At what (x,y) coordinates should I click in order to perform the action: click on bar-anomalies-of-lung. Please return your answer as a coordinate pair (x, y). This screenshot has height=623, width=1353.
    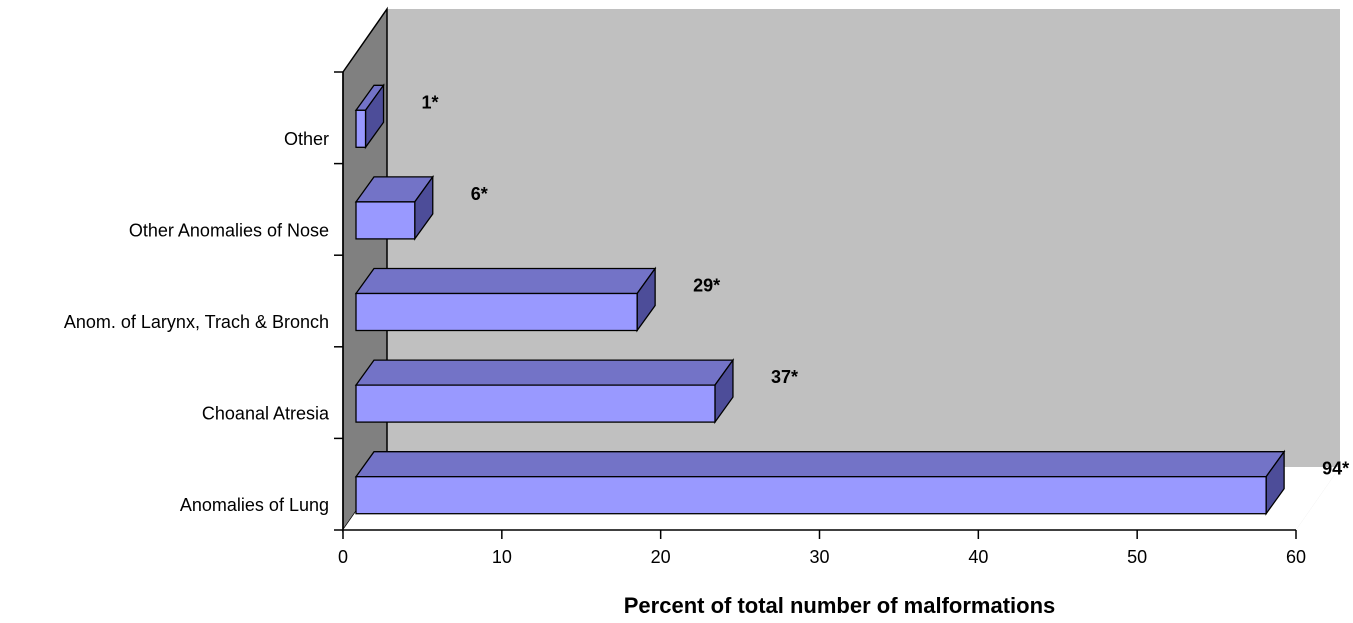
    Looking at the image, I should click on (820, 482).